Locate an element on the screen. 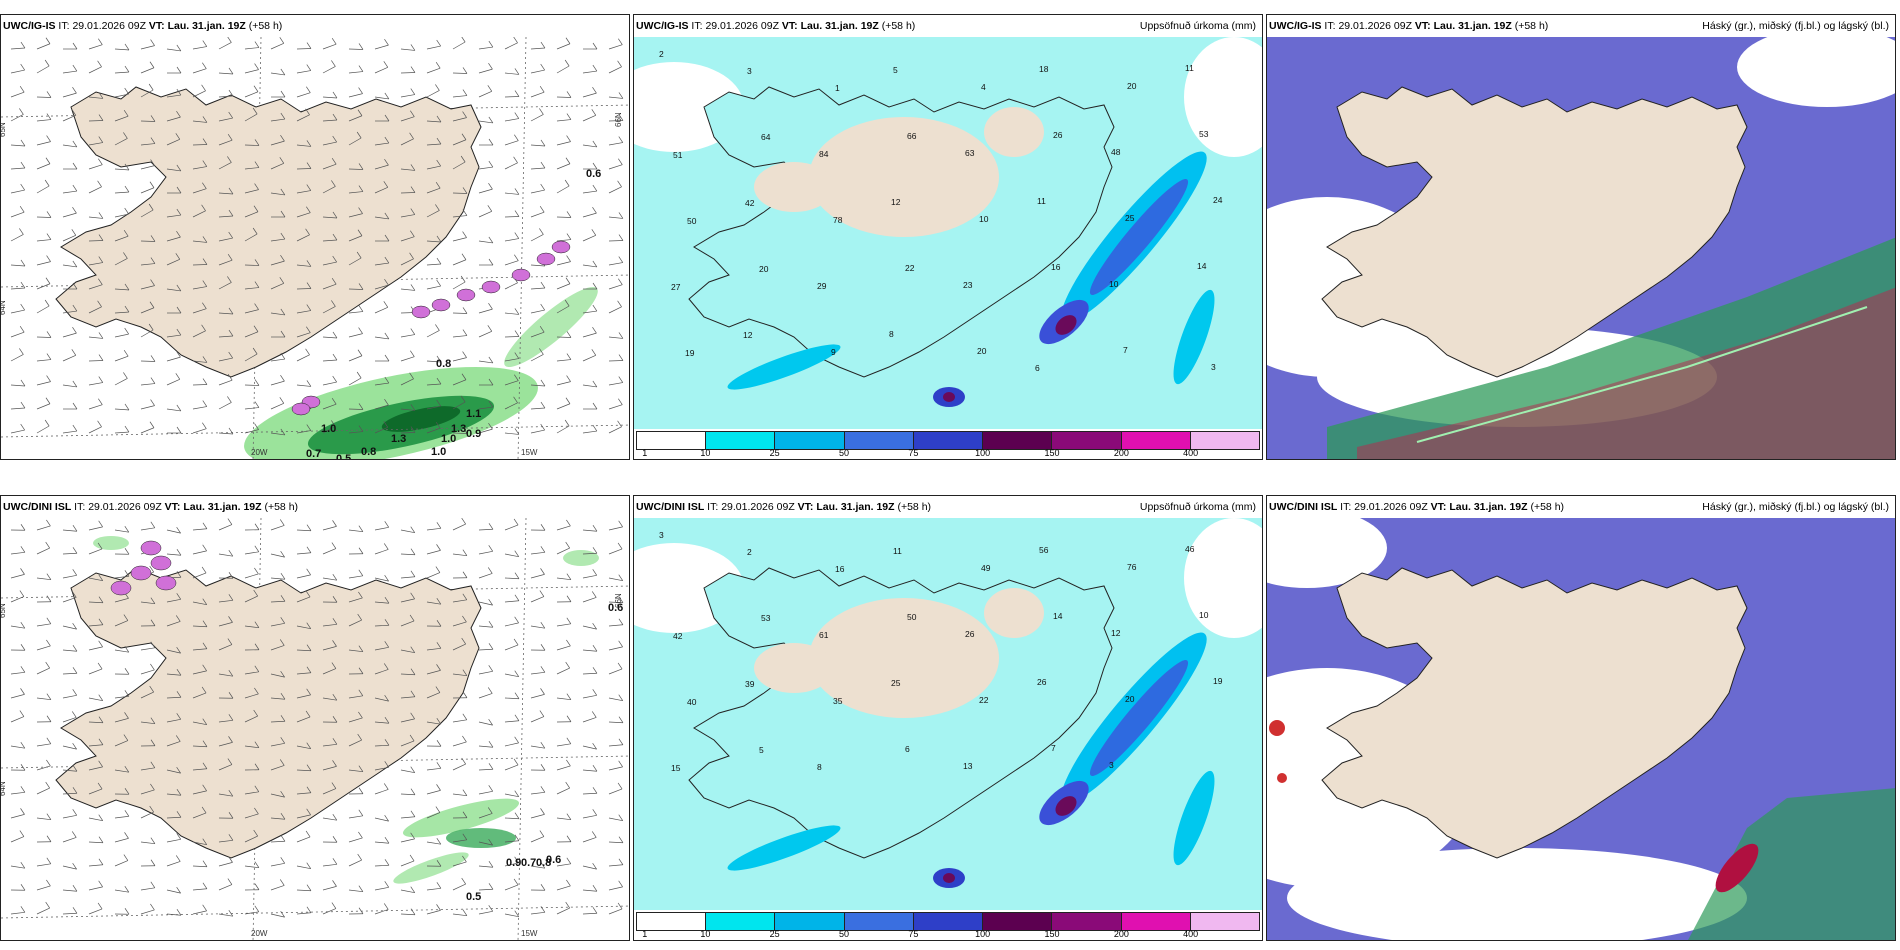 The height and width of the screenshot is (950, 1900). precip-value-label: 51 is located at coordinates (678, 155).